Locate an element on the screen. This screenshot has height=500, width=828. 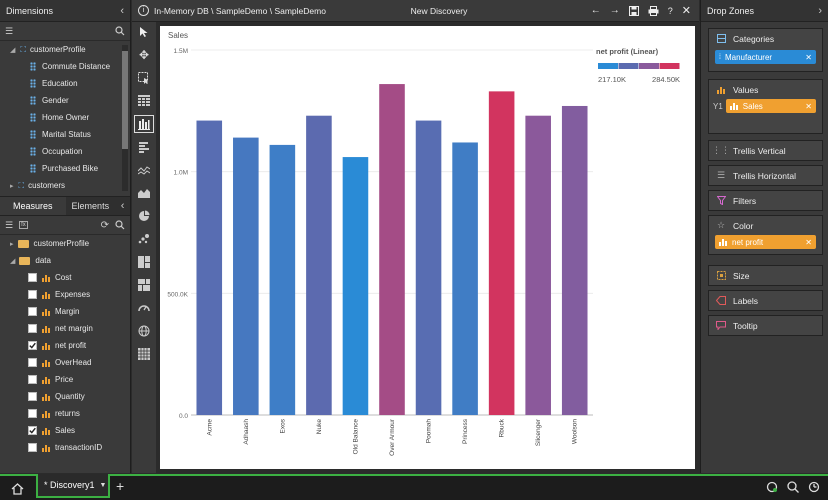
measure-item: Expenses is located at coordinates (65, 294).